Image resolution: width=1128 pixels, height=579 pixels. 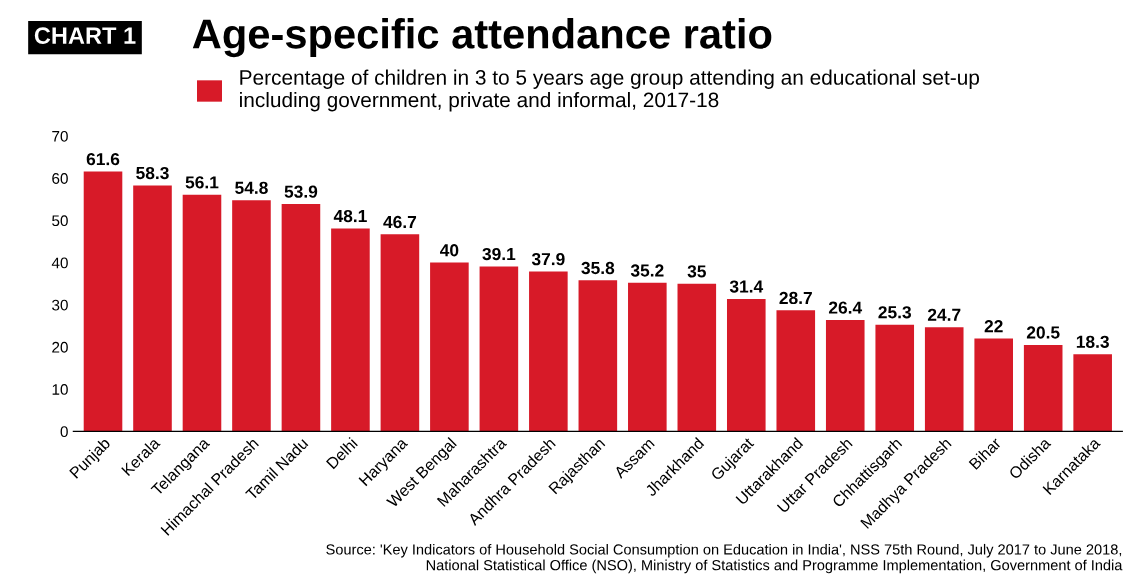 I want to click on y-tick-label: 60, so click(x=60, y=178).